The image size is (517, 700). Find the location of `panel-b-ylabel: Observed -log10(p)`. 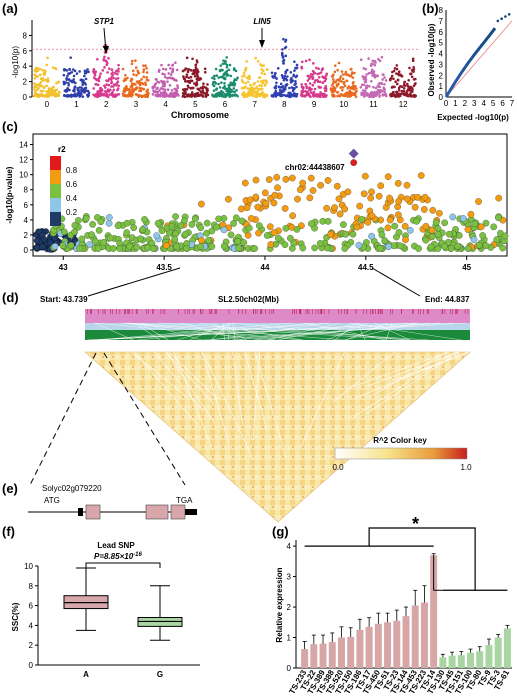

panel-b-ylabel: Observed -log10(p) is located at coordinates (431, 59).